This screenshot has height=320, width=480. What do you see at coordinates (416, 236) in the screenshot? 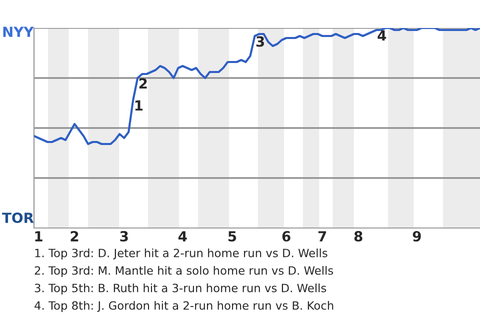
I see `x-tick-label: 9` at bounding box center [416, 236].